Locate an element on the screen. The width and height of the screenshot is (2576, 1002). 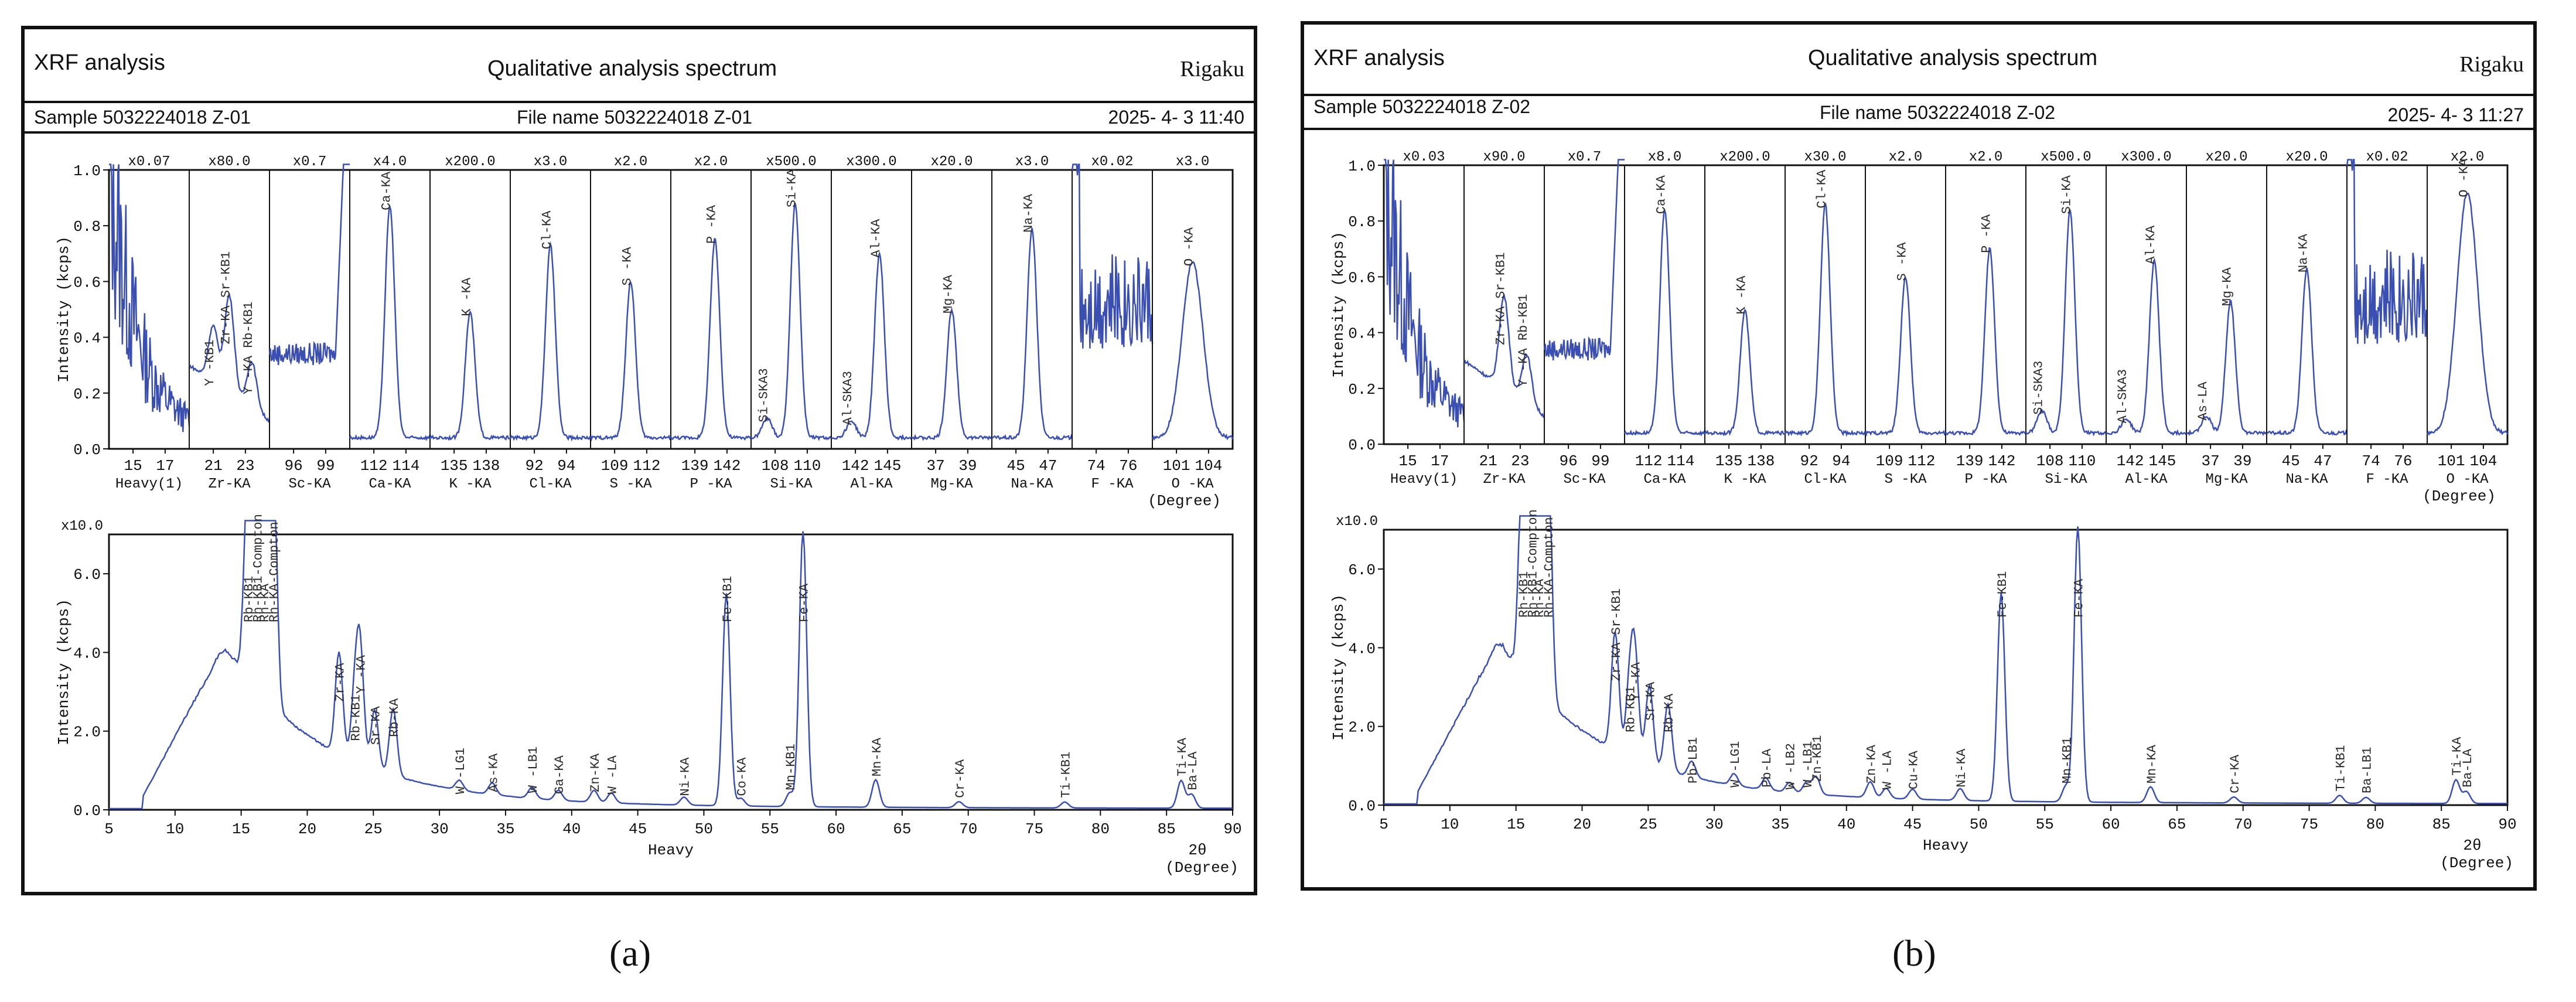
bottom-y-tick-label: 4.0 is located at coordinates (1362, 648).